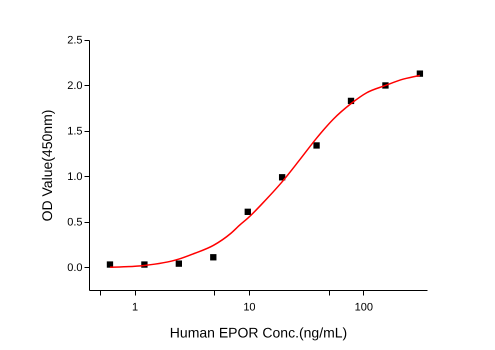 The width and height of the screenshot is (495, 350). Describe the element at coordinates (259, 332) in the screenshot. I see `x-axis-title: Human EPOR Conc.(ng/mL)` at that location.